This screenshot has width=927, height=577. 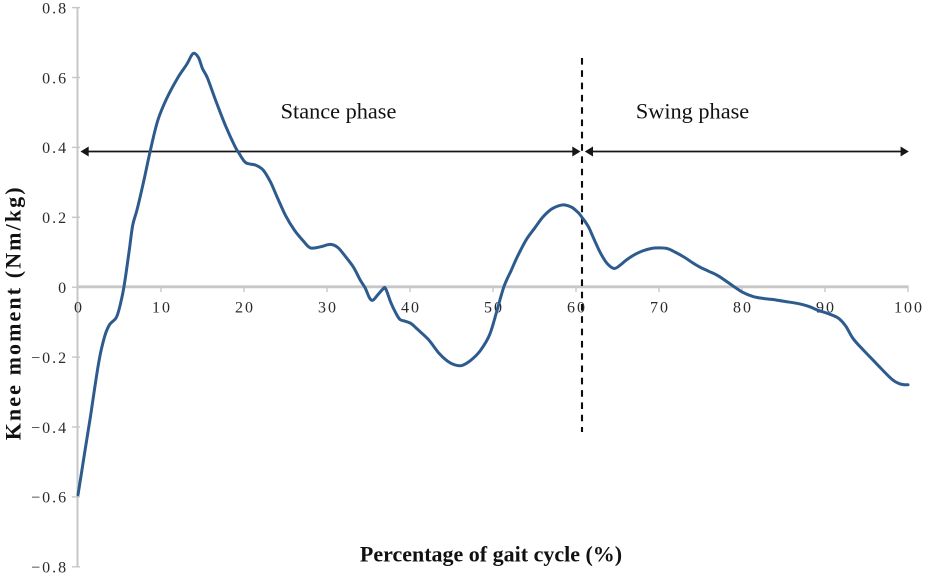 I want to click on svg-text: Stance phase, so click(x=339, y=111).